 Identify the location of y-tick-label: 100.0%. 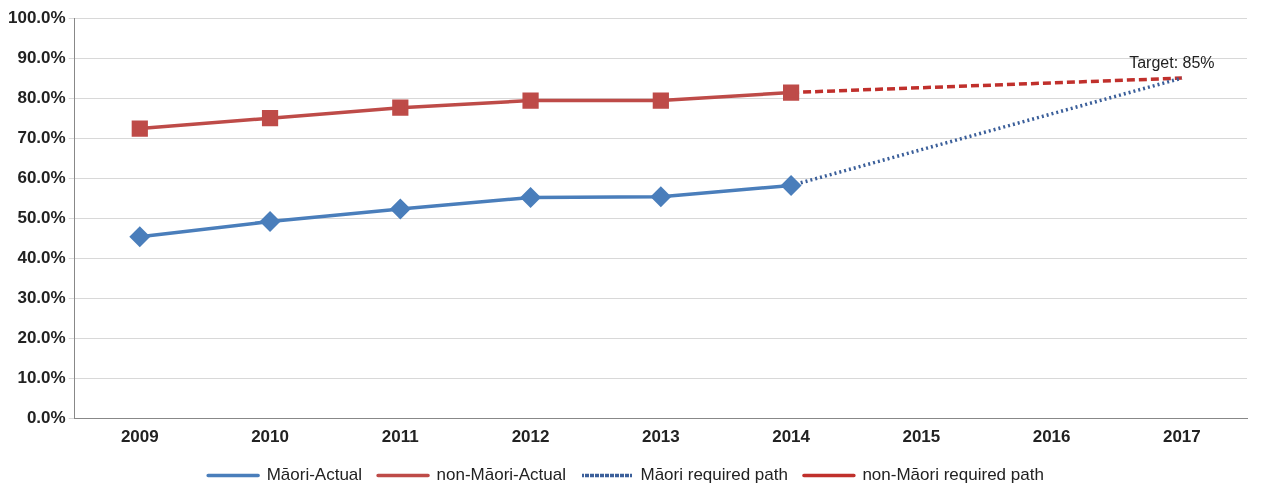
(36, 17).